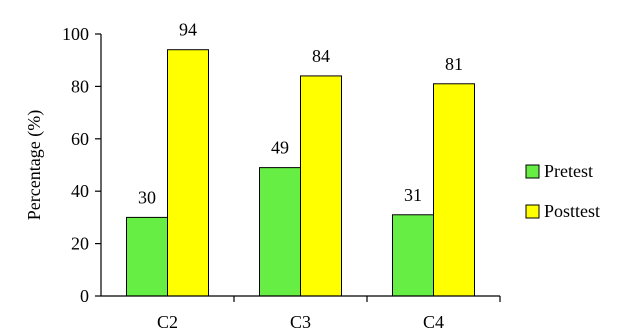 This screenshot has width=642, height=335. I want to click on x-tick-label: C2, so click(167, 322).